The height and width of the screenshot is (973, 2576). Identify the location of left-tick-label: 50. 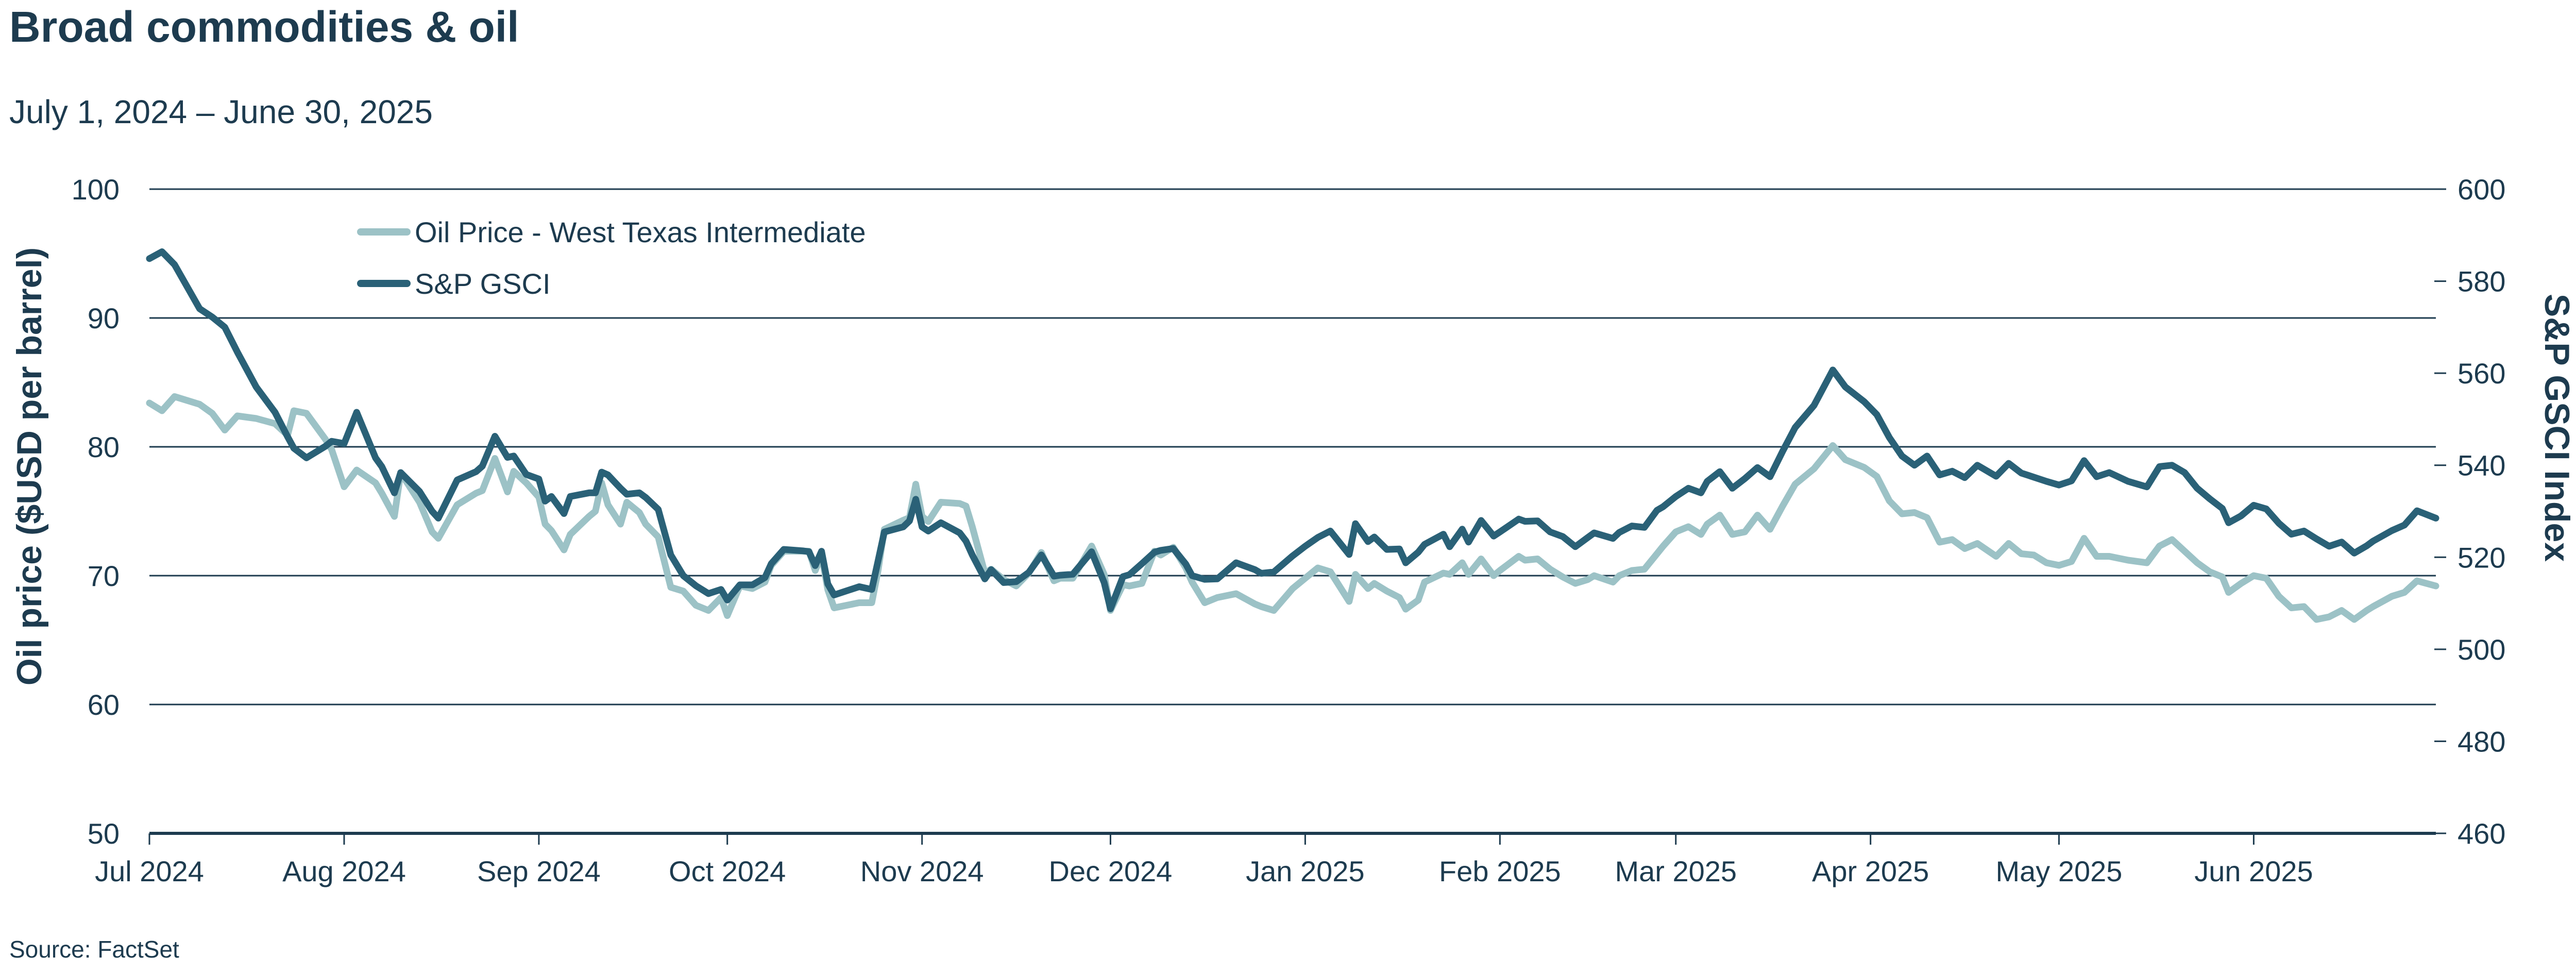
(104, 833).